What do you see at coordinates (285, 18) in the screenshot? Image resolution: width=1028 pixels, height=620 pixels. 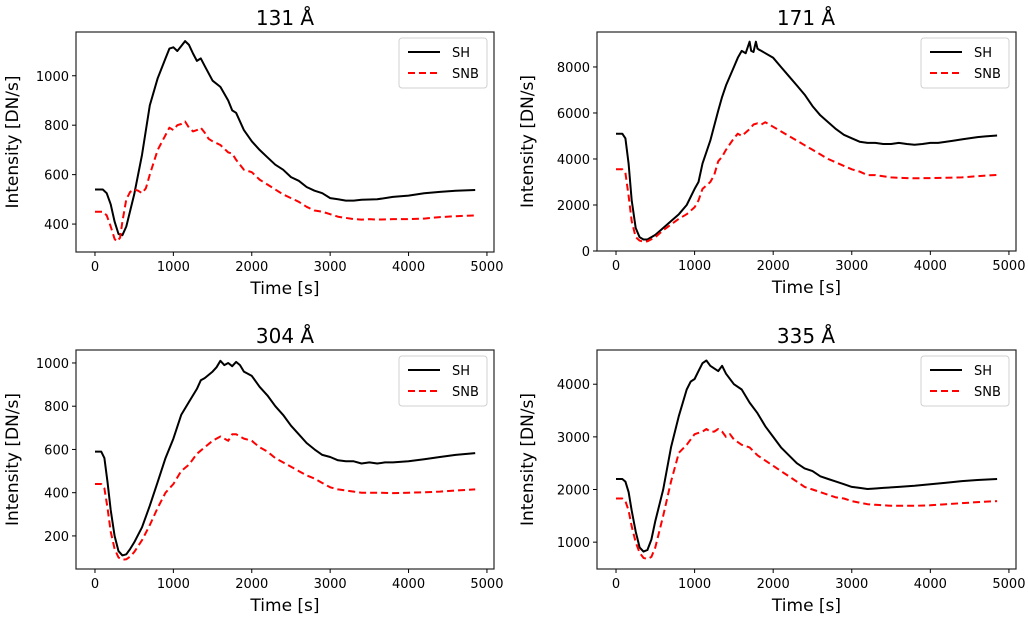 I see `panel-title: 131 Å` at bounding box center [285, 18].